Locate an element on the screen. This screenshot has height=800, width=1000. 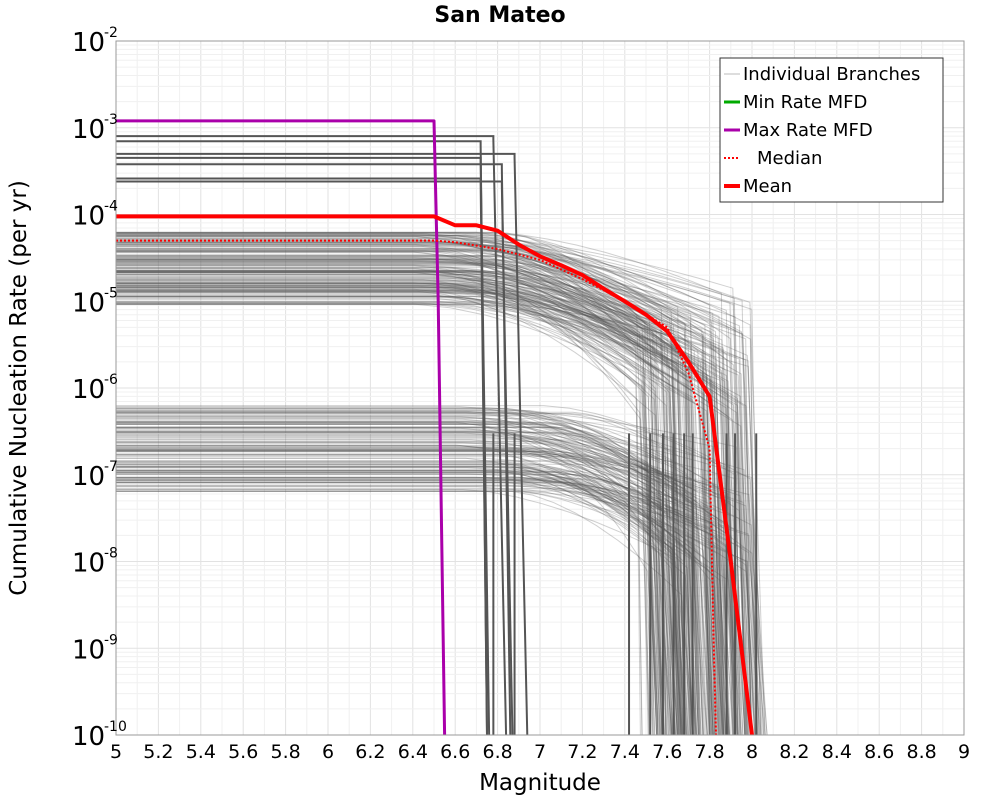
y-tick-exponent: -6 is located at coordinates (111, 380).